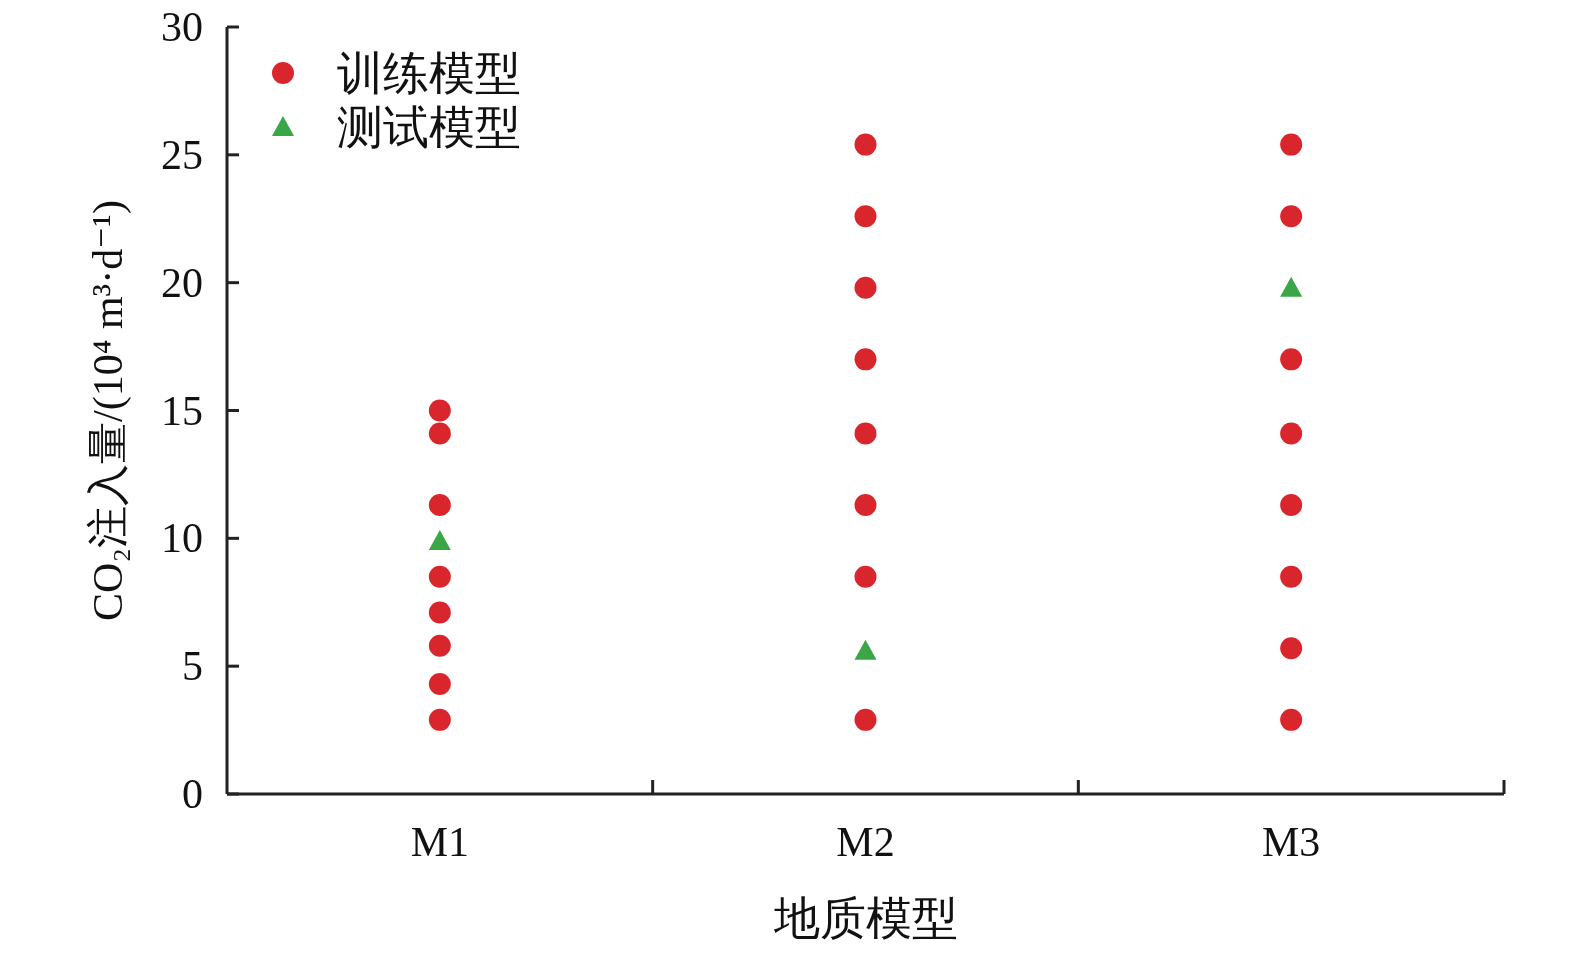 This screenshot has width=1575, height=953. Describe the element at coordinates (182, 282) in the screenshot. I see `y-tick-label: 20` at that location.